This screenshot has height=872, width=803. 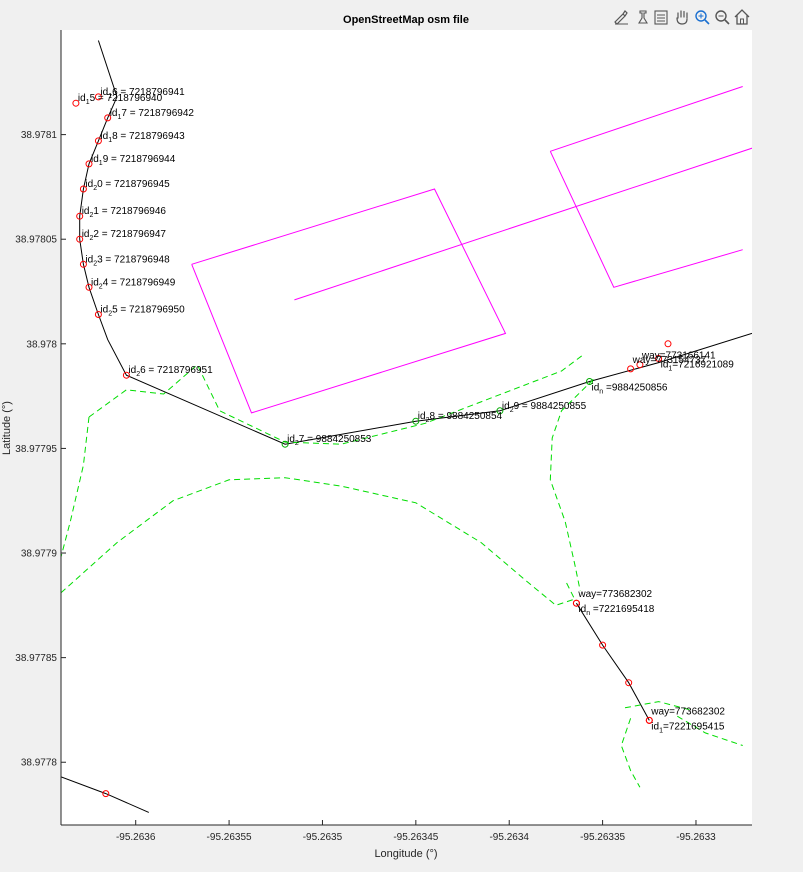 I want to click on node-label: id17 = 7218796942, so click(x=152, y=114).